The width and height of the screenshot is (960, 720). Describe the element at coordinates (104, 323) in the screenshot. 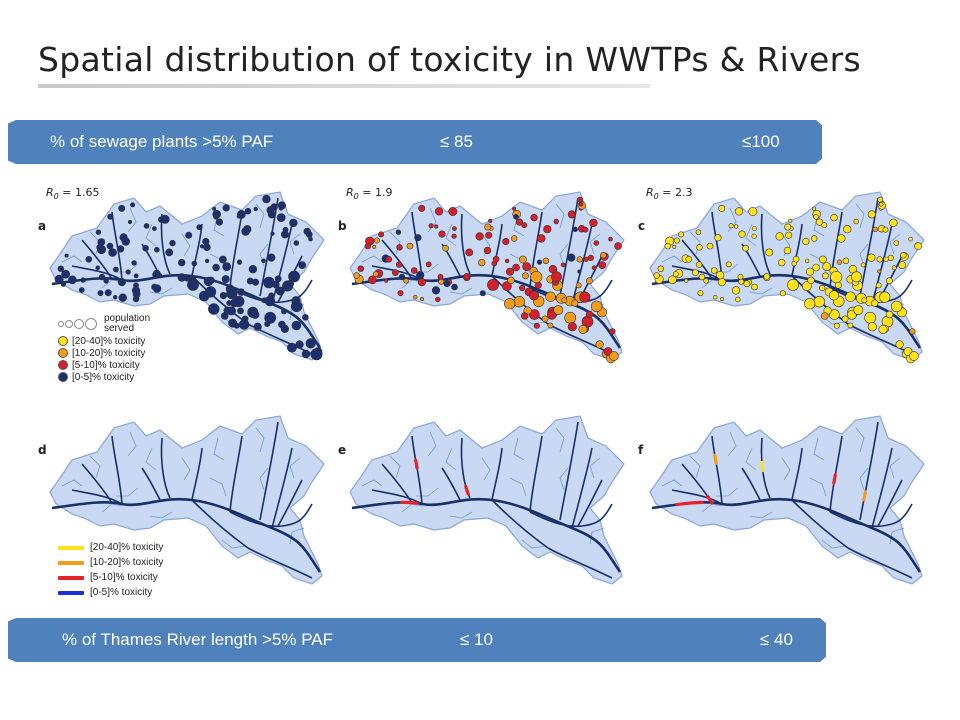

I see `legend-population: population served` at that location.